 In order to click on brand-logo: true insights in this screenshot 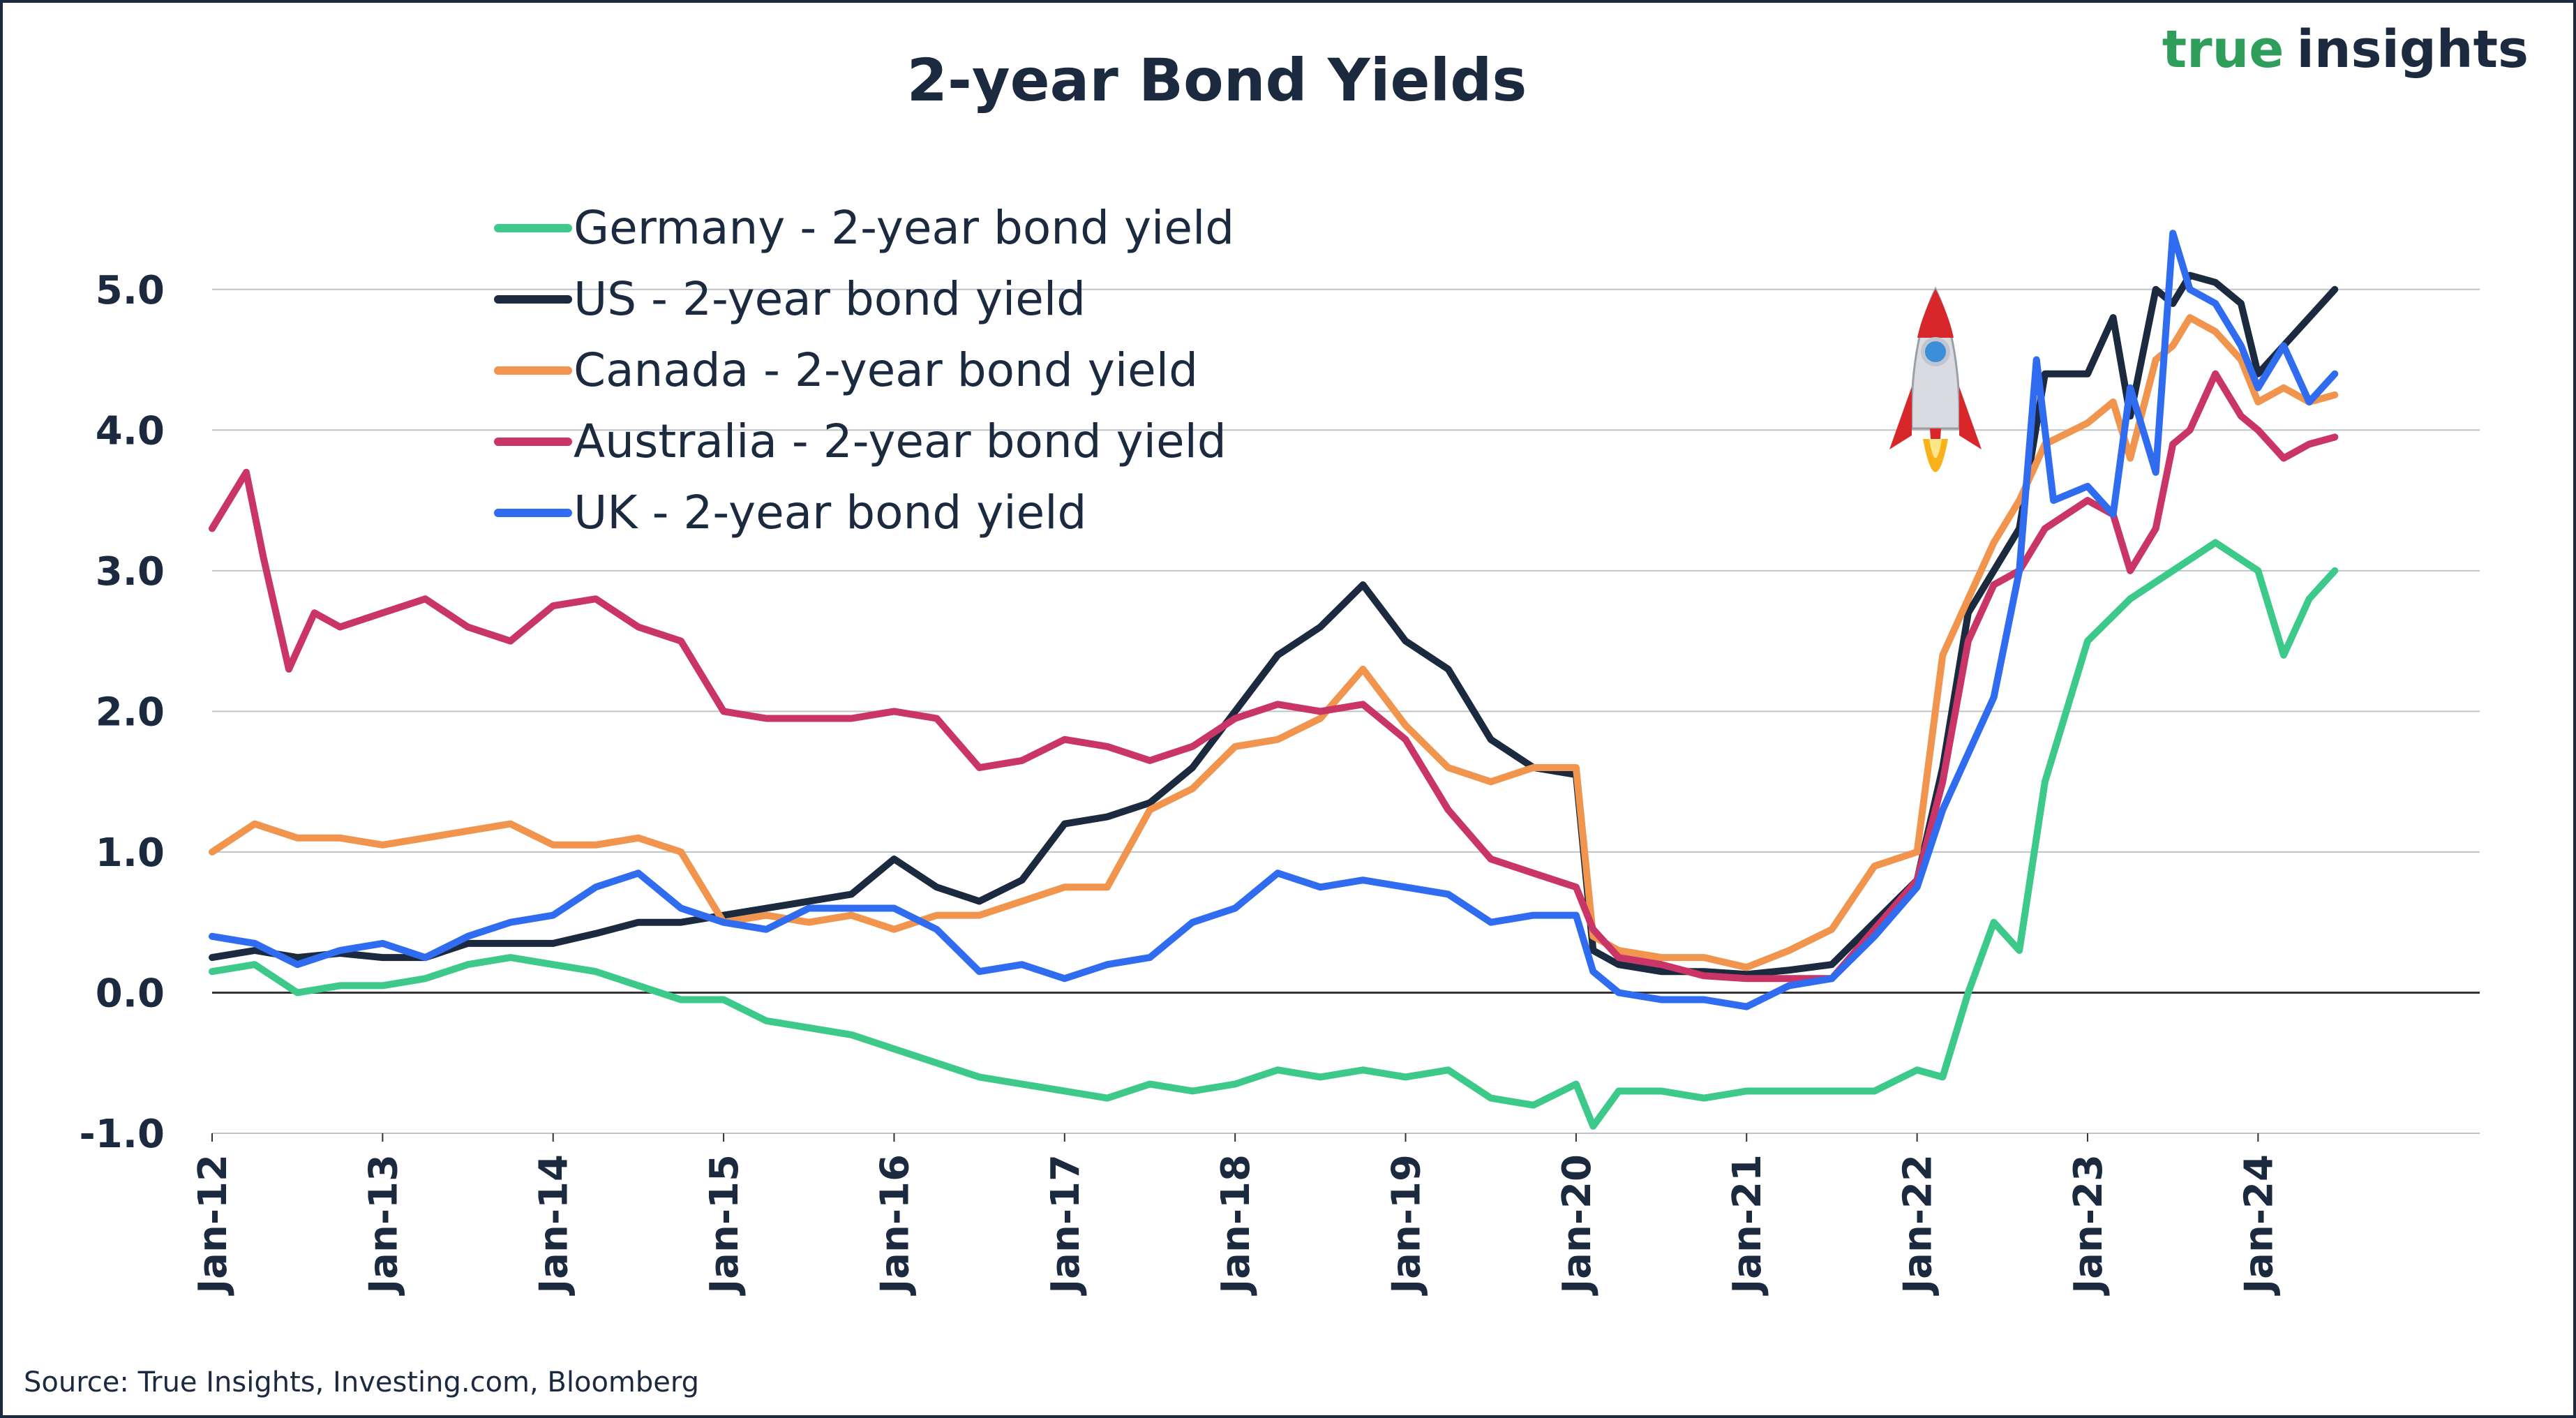, I will do `click(2345, 50)`.